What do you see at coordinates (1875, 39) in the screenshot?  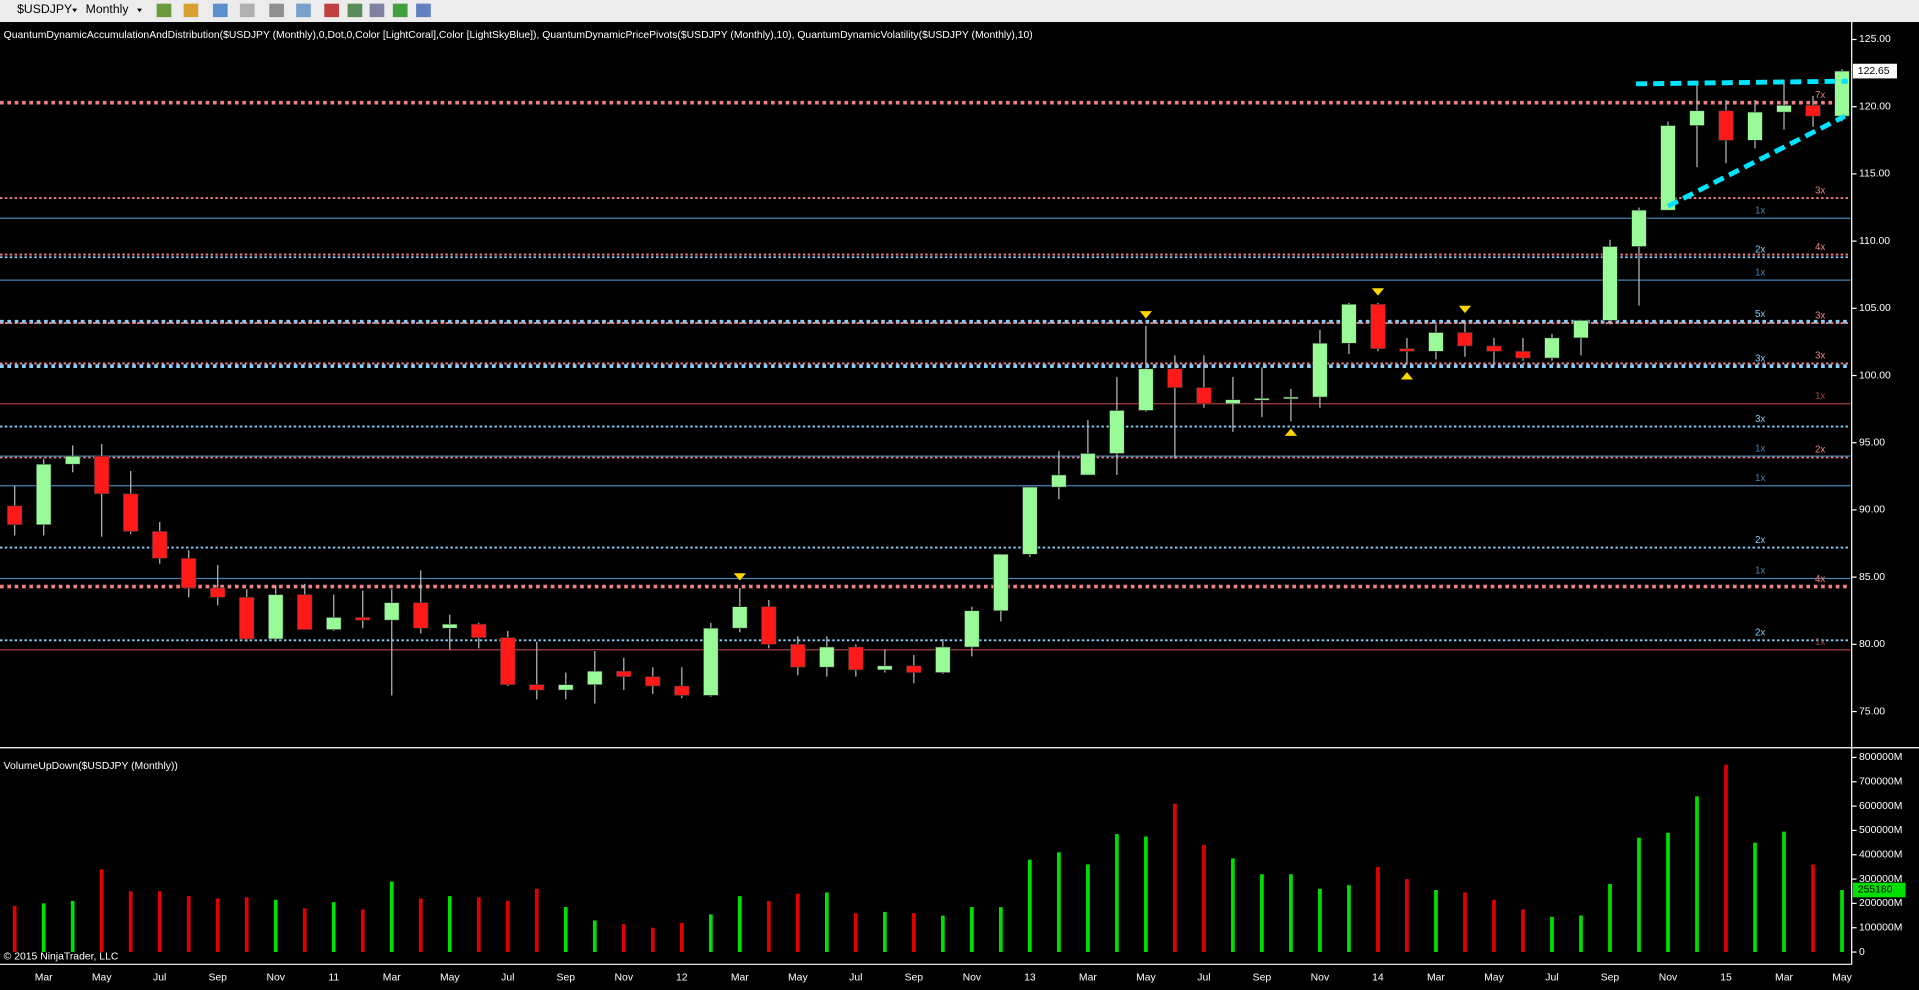 I see `y-tick-label: 125.00` at bounding box center [1875, 39].